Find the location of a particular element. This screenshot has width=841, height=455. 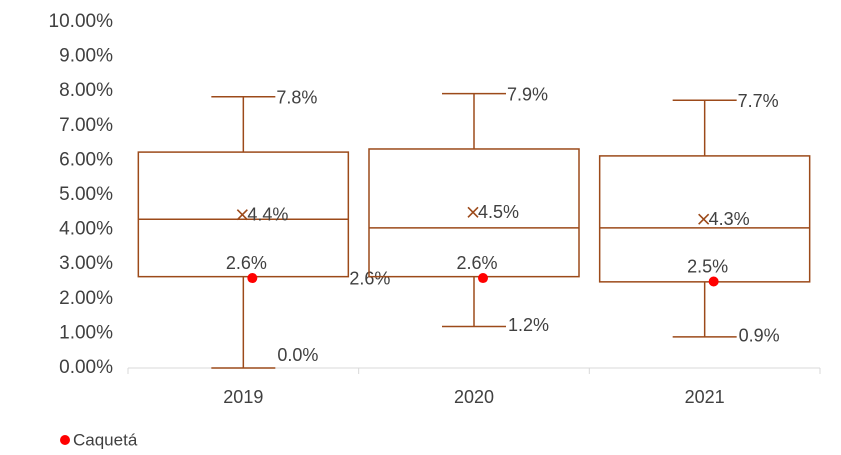

y-tick-label: 7.00% is located at coordinates (86, 125).